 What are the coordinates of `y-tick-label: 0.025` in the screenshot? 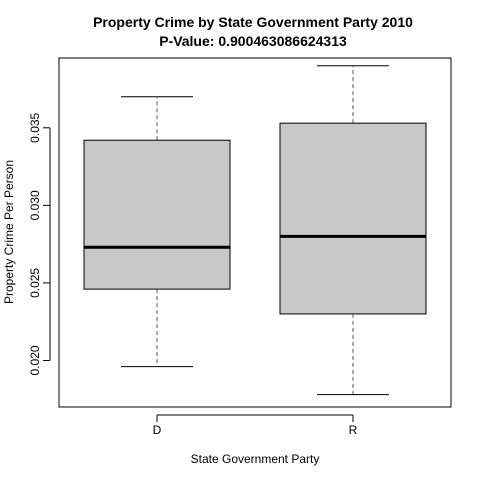 It's located at (35, 283).